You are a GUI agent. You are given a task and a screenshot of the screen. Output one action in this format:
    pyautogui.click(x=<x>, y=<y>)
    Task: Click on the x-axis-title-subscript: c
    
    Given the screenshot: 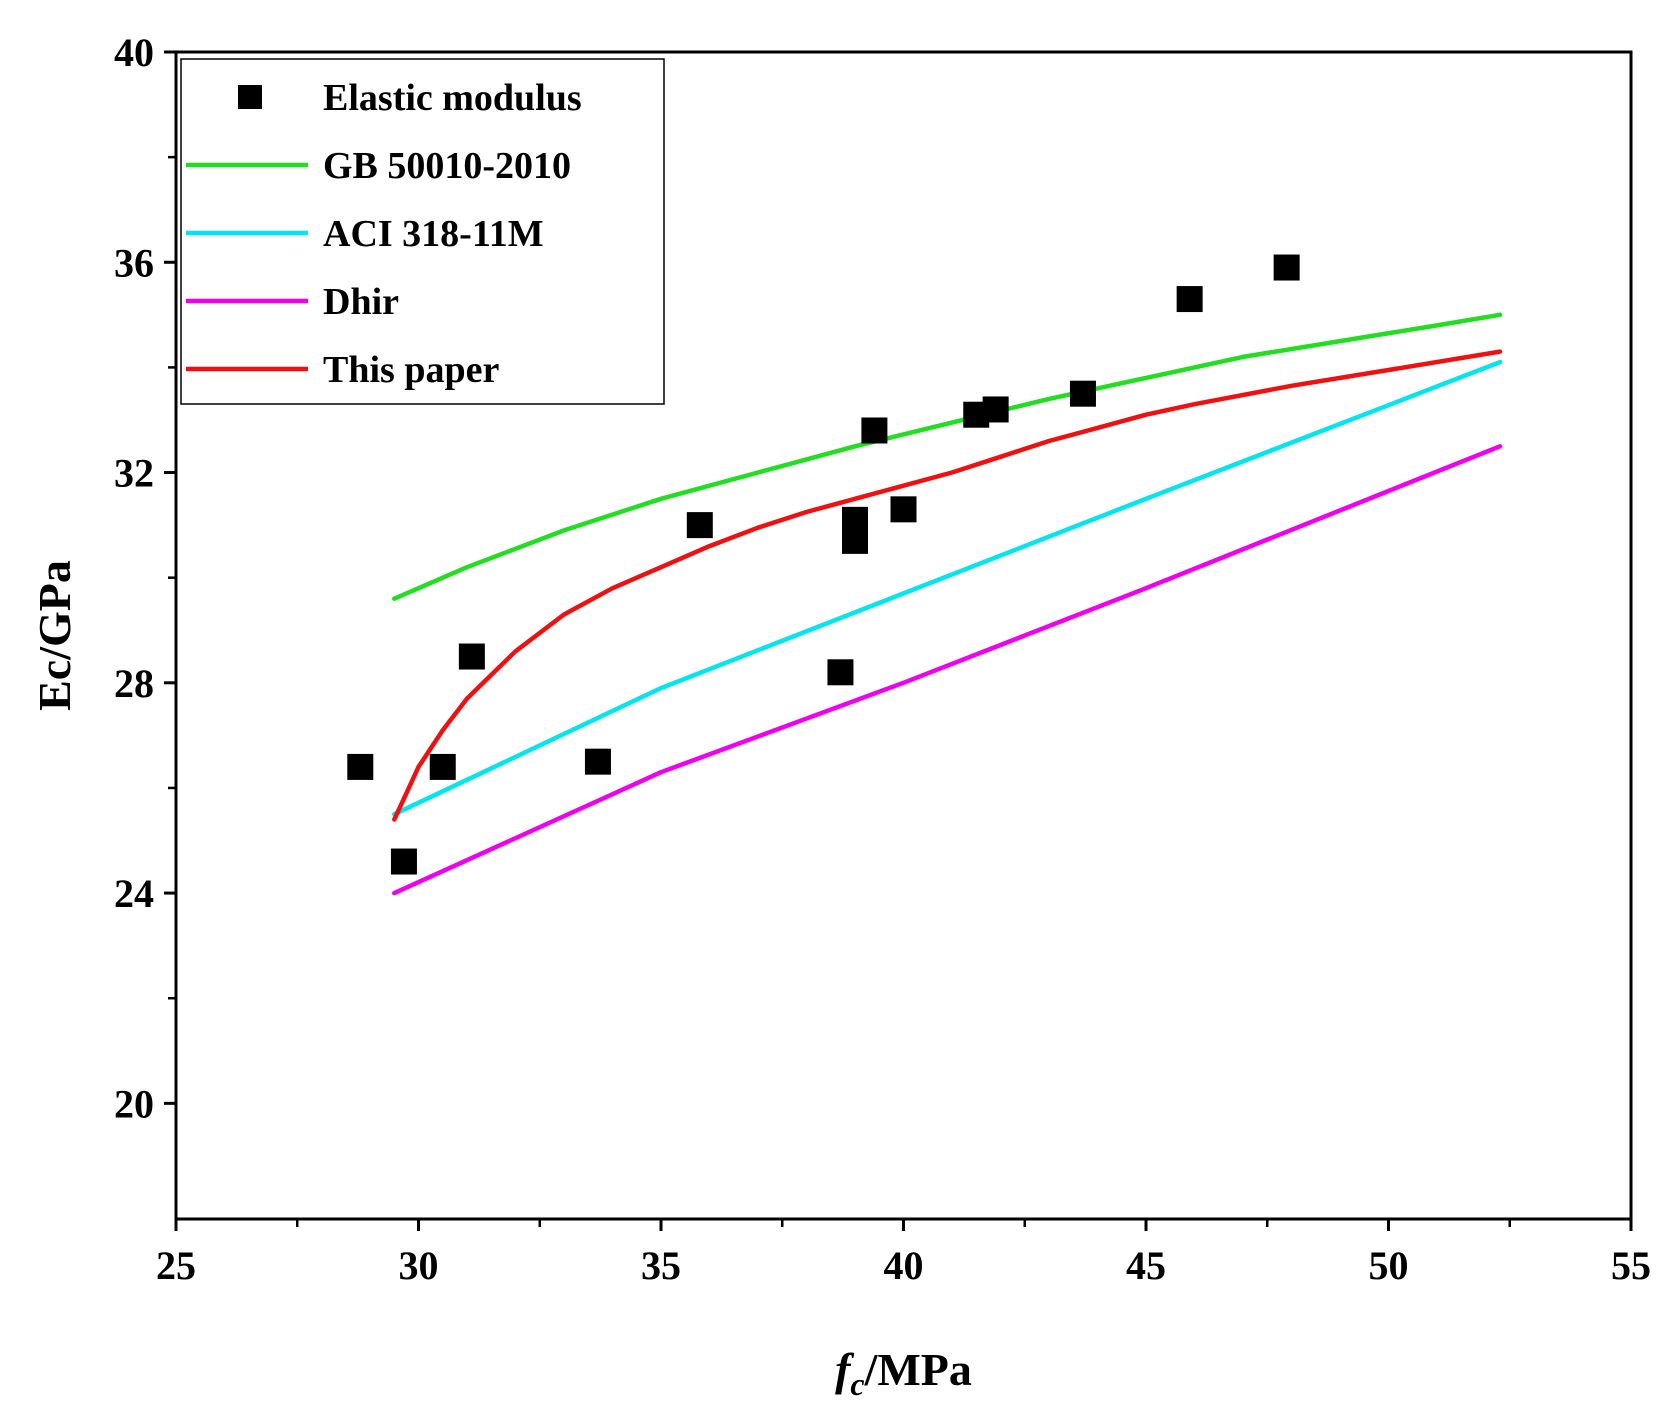 What is the action you would take?
    pyautogui.click(x=857, y=1384)
    